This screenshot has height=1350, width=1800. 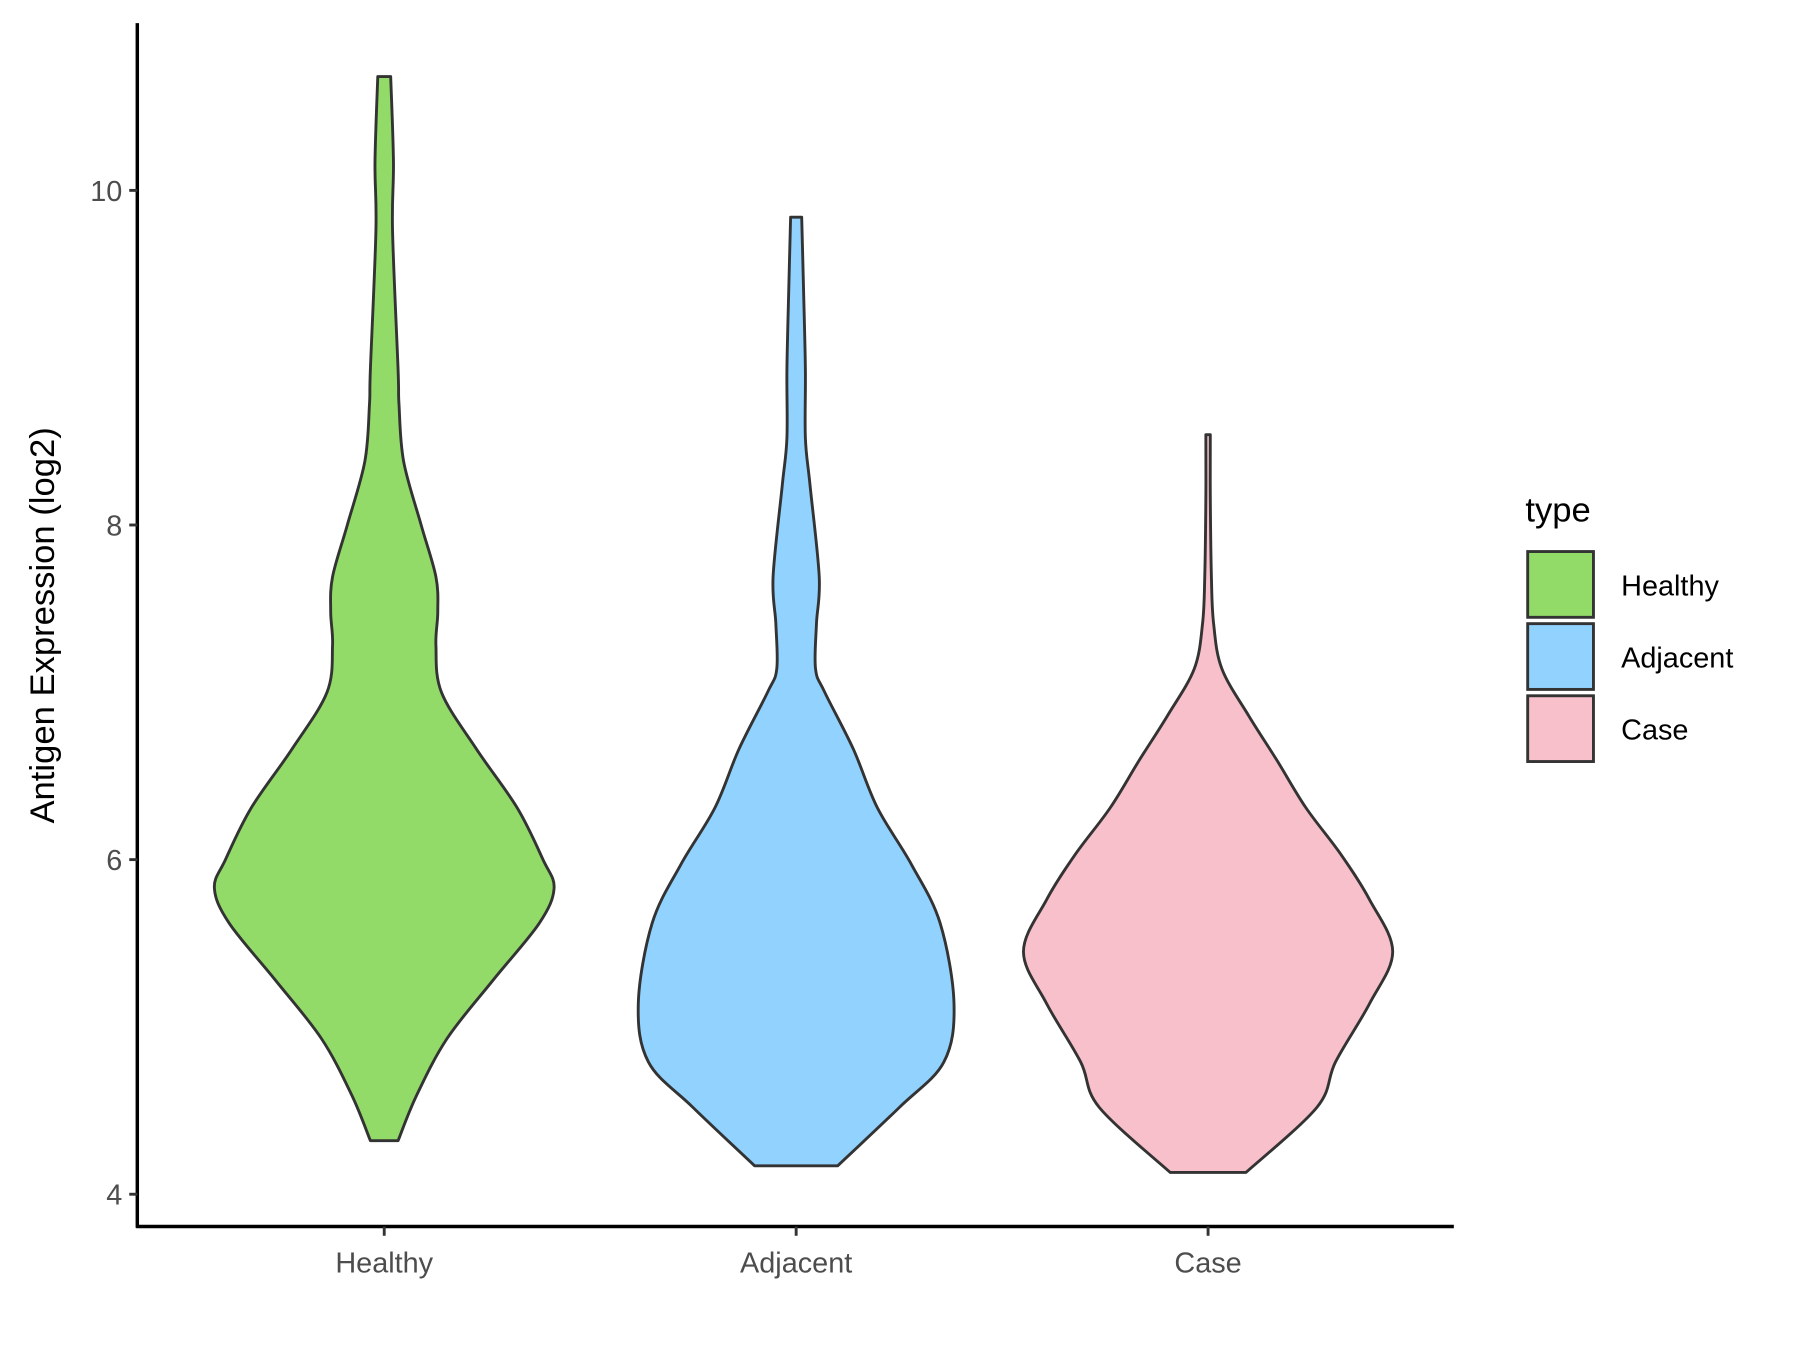 I want to click on y-ticks: 4 6 8 10, so click(x=114, y=694).